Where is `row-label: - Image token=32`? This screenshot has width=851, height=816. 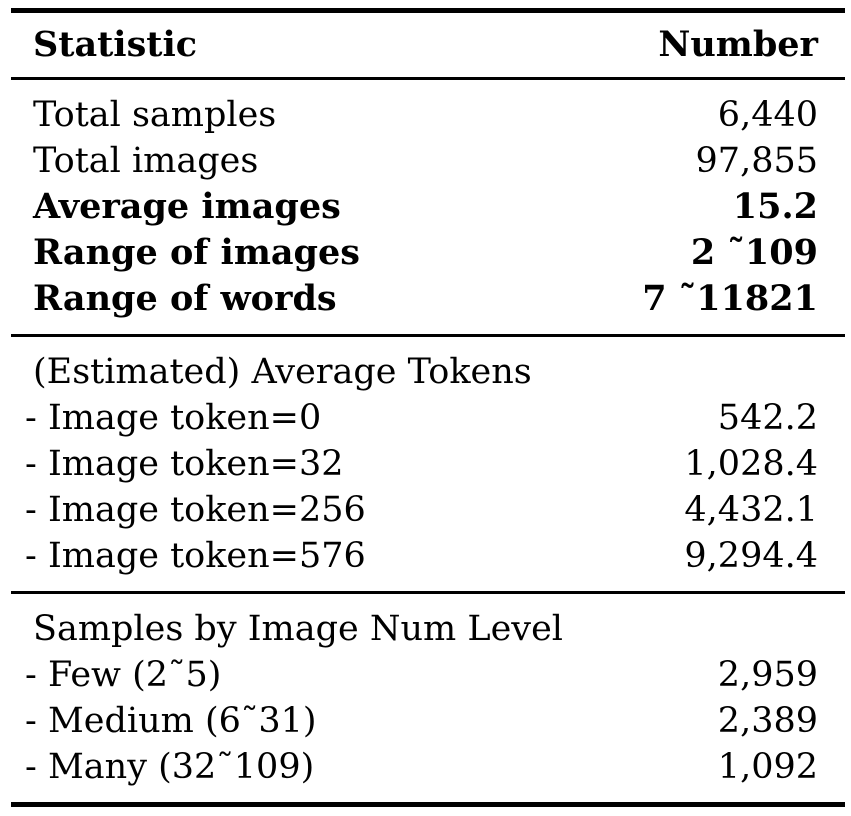
row-label: - Image token=32 is located at coordinates (184, 464).